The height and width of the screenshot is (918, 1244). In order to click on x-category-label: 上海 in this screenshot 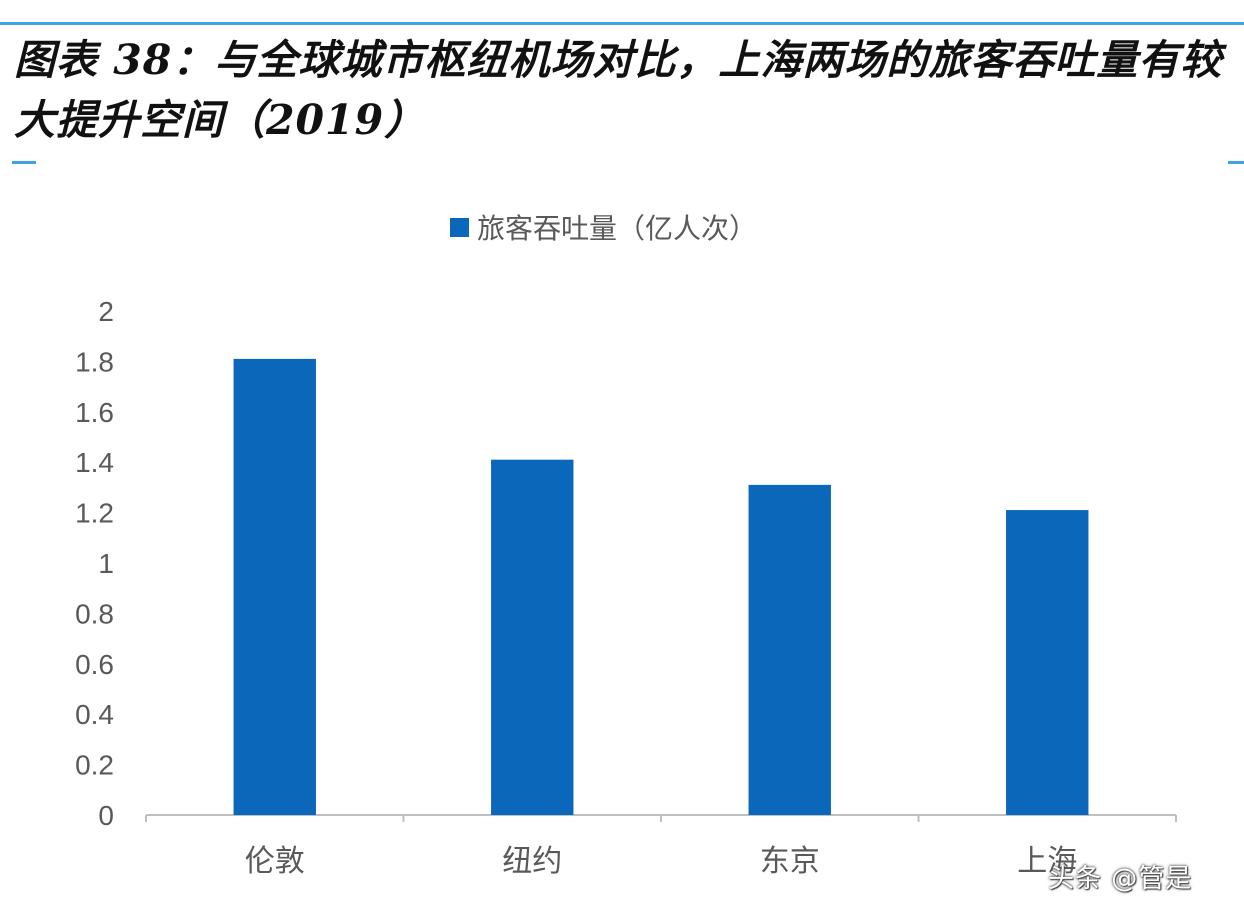, I will do `click(1047, 861)`.